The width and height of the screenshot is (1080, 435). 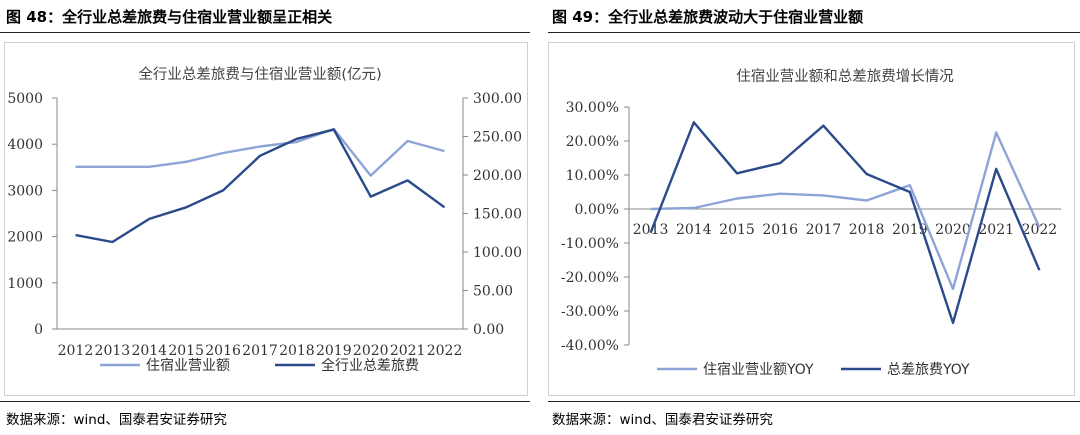 What do you see at coordinates (694, 230) in the screenshot?
I see `chart-49-x-tick-label: 2014` at bounding box center [694, 230].